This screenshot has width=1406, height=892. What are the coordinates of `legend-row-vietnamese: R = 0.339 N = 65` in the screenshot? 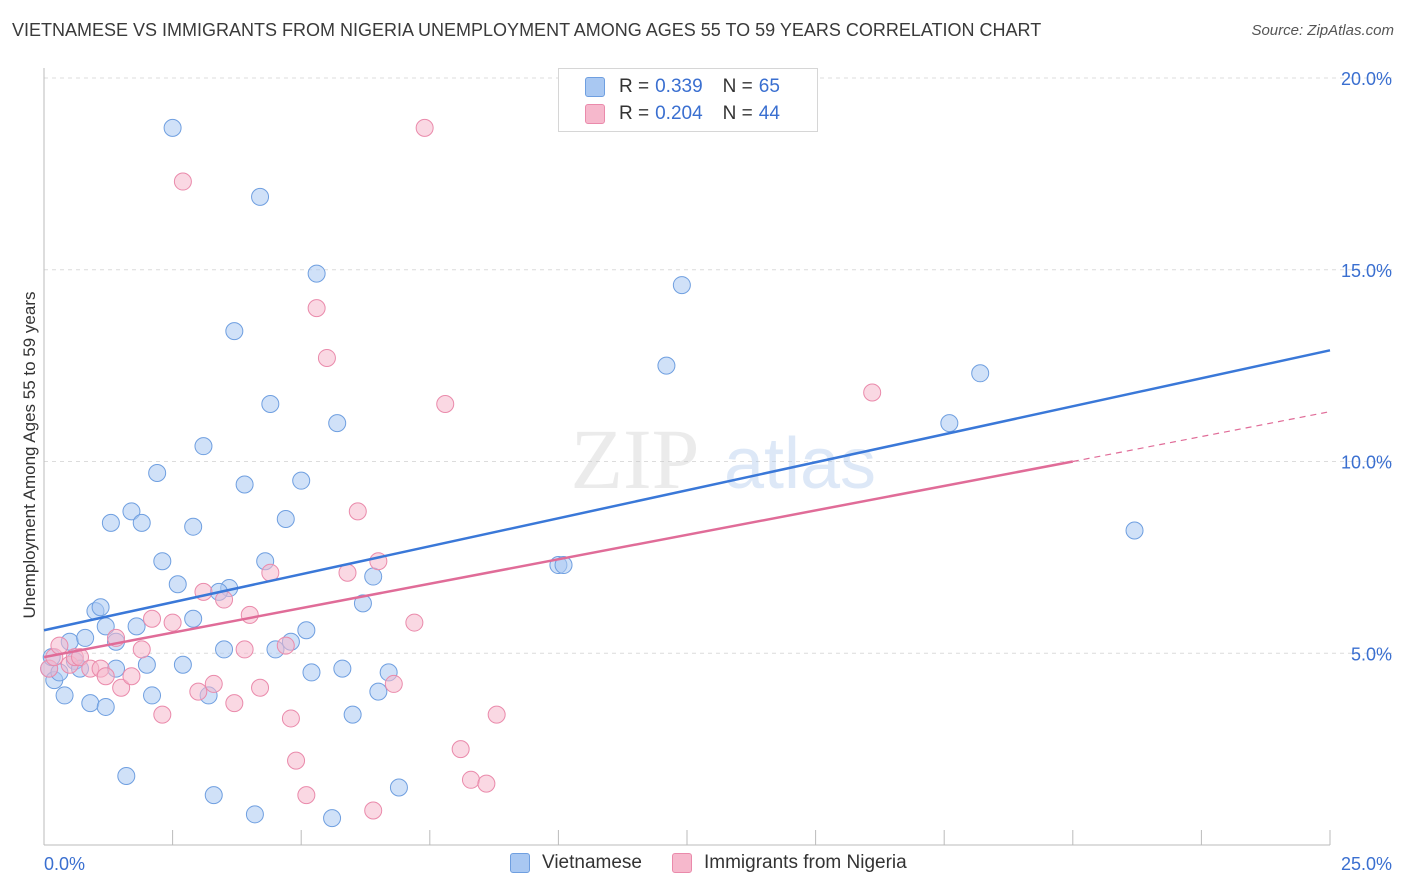 It's located at (682, 87).